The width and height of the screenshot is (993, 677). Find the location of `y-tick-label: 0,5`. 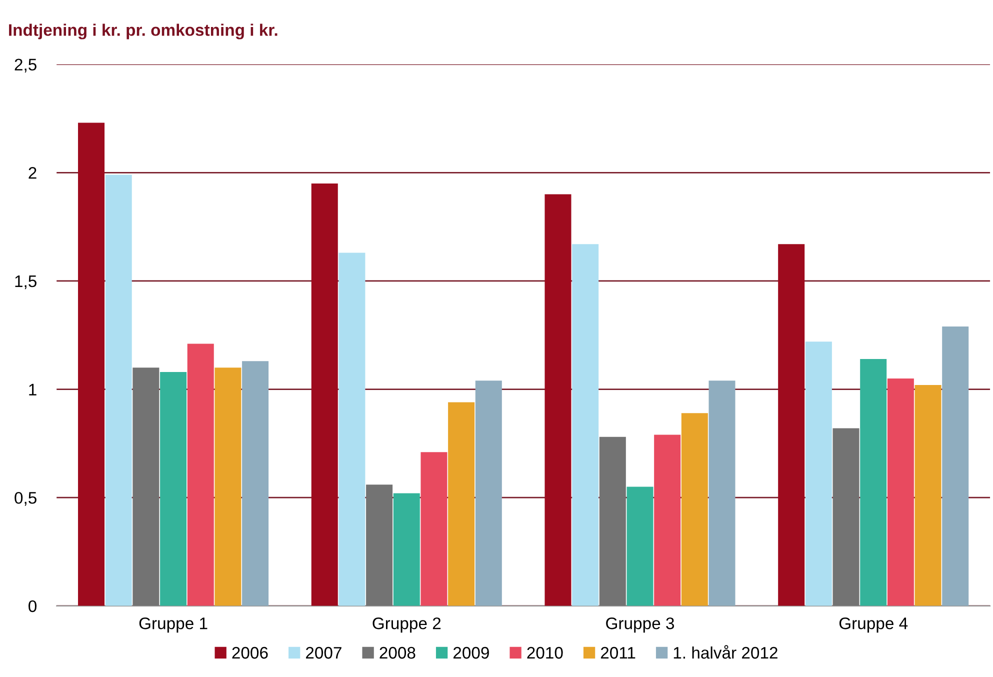

y-tick-label: 0,5 is located at coordinates (25, 499).